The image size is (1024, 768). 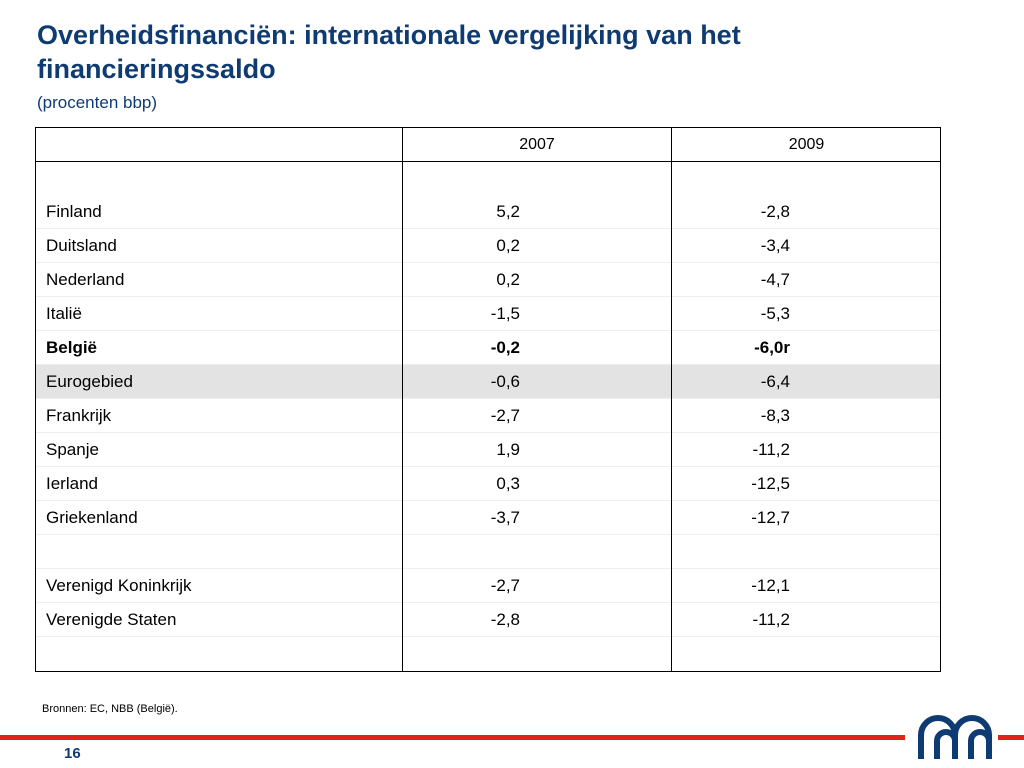 I want to click on value-2009: -2,8, so click(x=775, y=211).